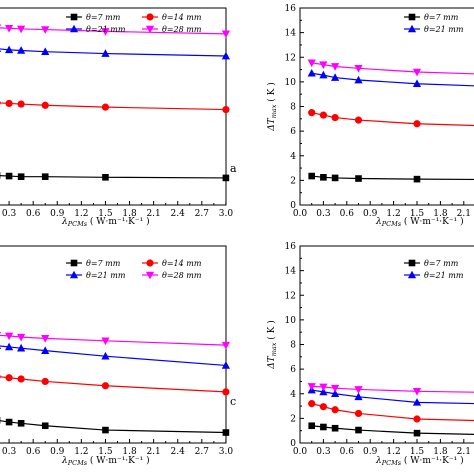 The height and width of the screenshot is (474, 474). What do you see at coordinates (300, 452) in the screenshot?
I see `x-tick-label: 0.0` at bounding box center [300, 452].